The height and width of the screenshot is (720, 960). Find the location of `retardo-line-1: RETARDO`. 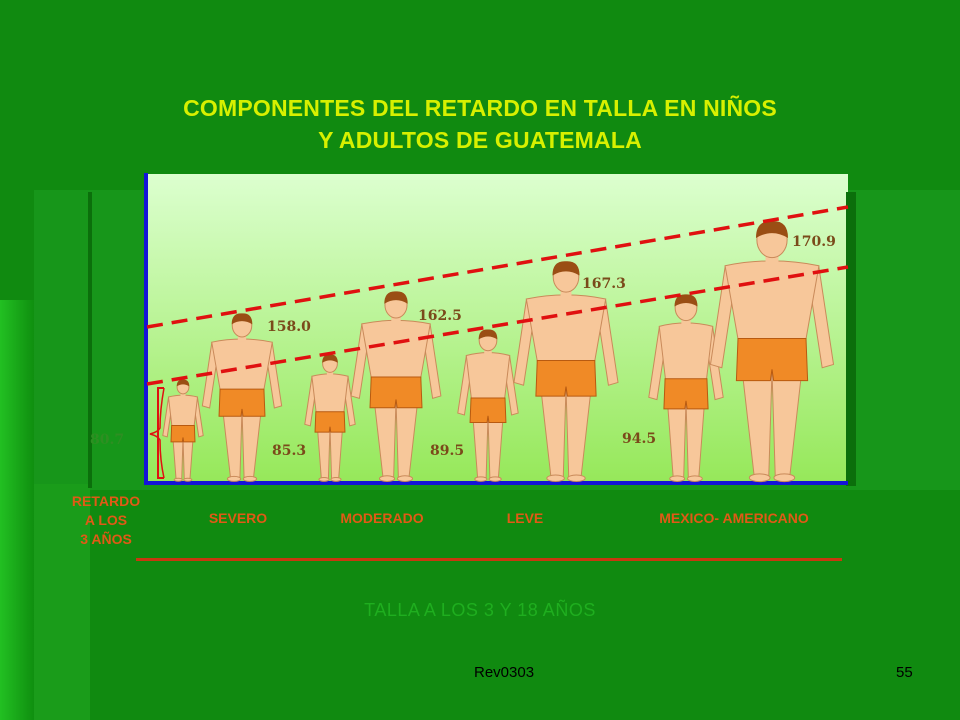

retardo-line-1: RETARDO is located at coordinates (106, 501).